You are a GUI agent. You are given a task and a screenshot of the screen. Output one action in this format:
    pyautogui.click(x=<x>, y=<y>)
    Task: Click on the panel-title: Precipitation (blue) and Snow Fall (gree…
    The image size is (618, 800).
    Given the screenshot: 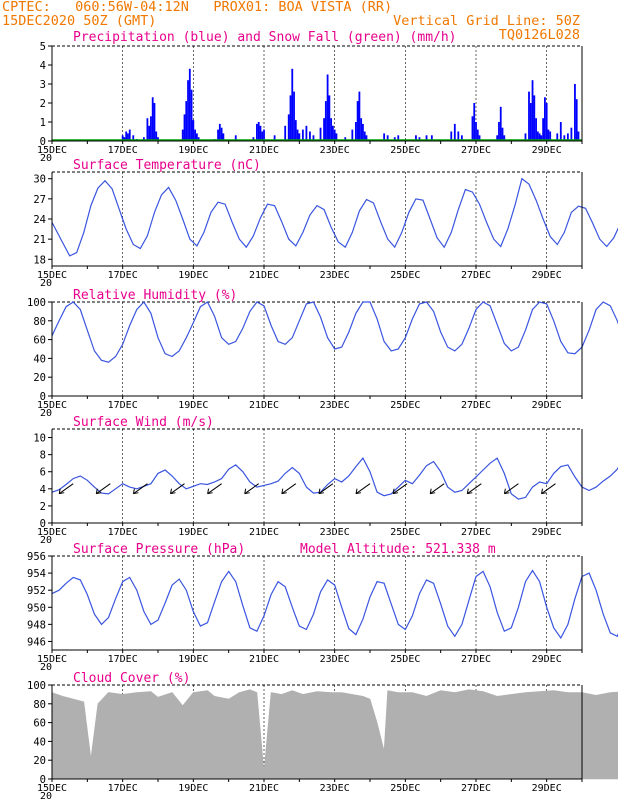 What is the action you would take?
    pyautogui.click(x=265, y=37)
    